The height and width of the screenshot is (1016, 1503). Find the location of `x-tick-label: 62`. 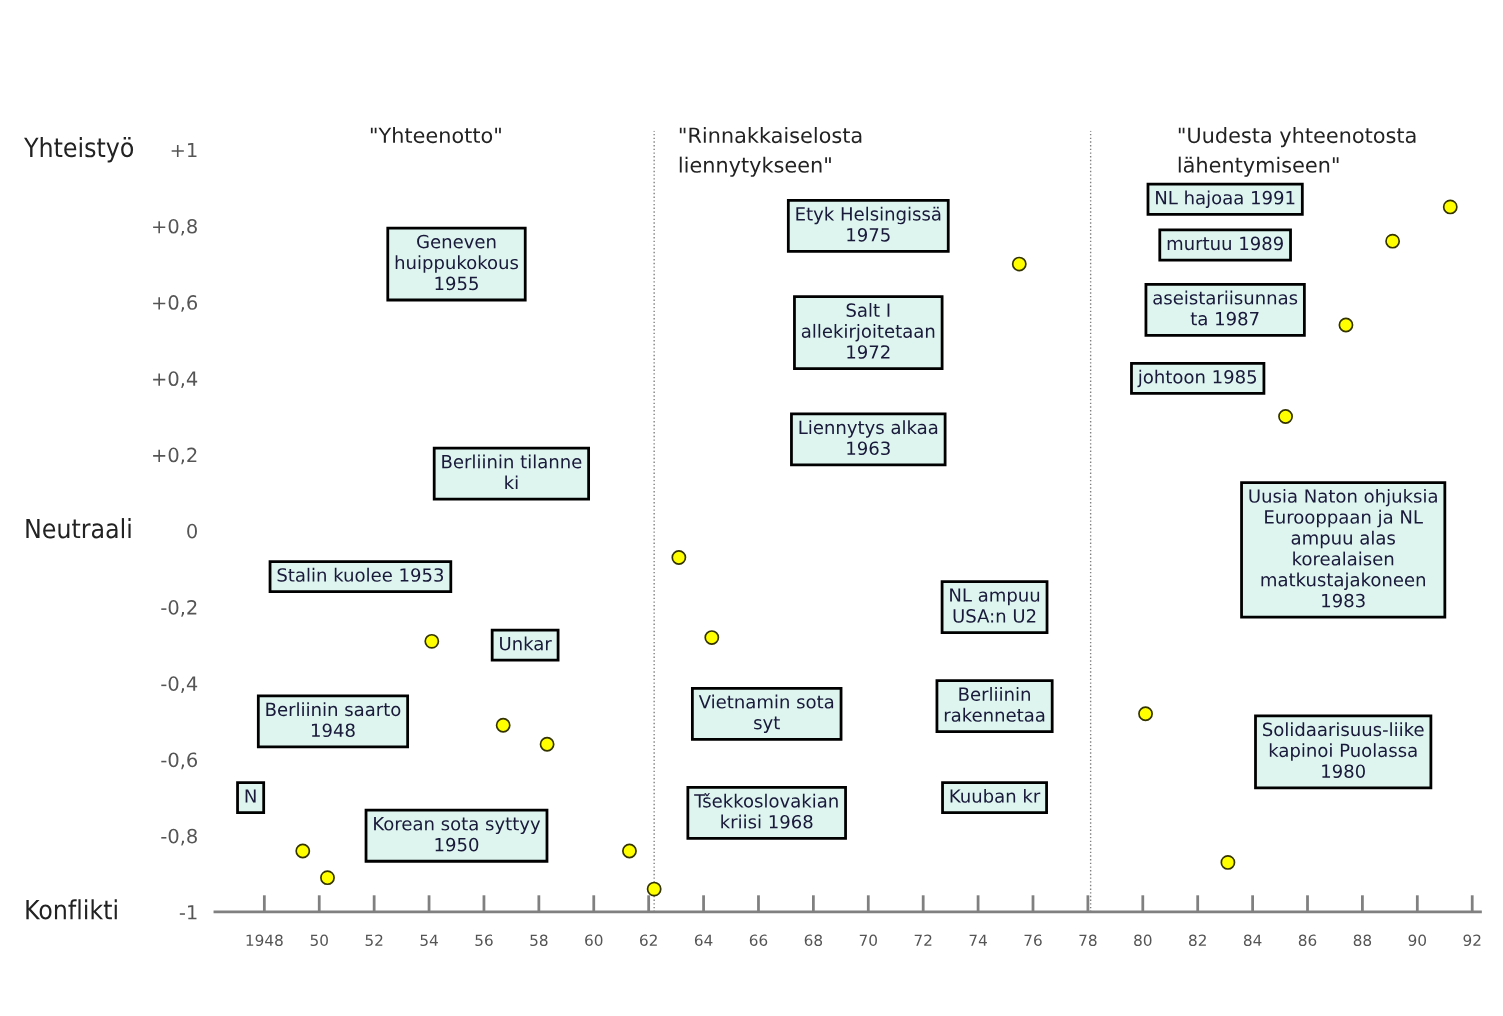

x-tick-label: 62 is located at coordinates (648, 940).